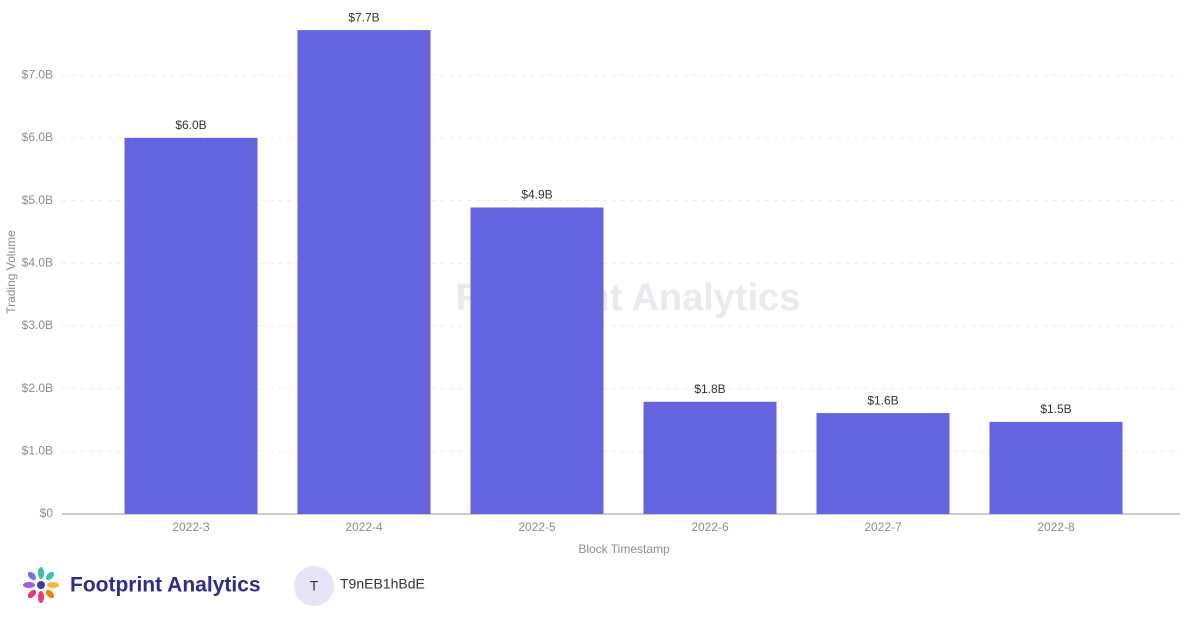  I want to click on avatar, so click(314, 586).